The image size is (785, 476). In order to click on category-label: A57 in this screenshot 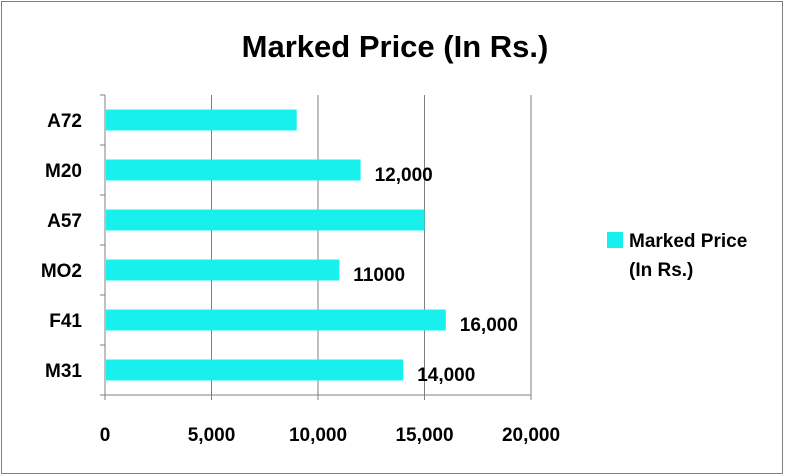, I will do `click(64, 221)`.